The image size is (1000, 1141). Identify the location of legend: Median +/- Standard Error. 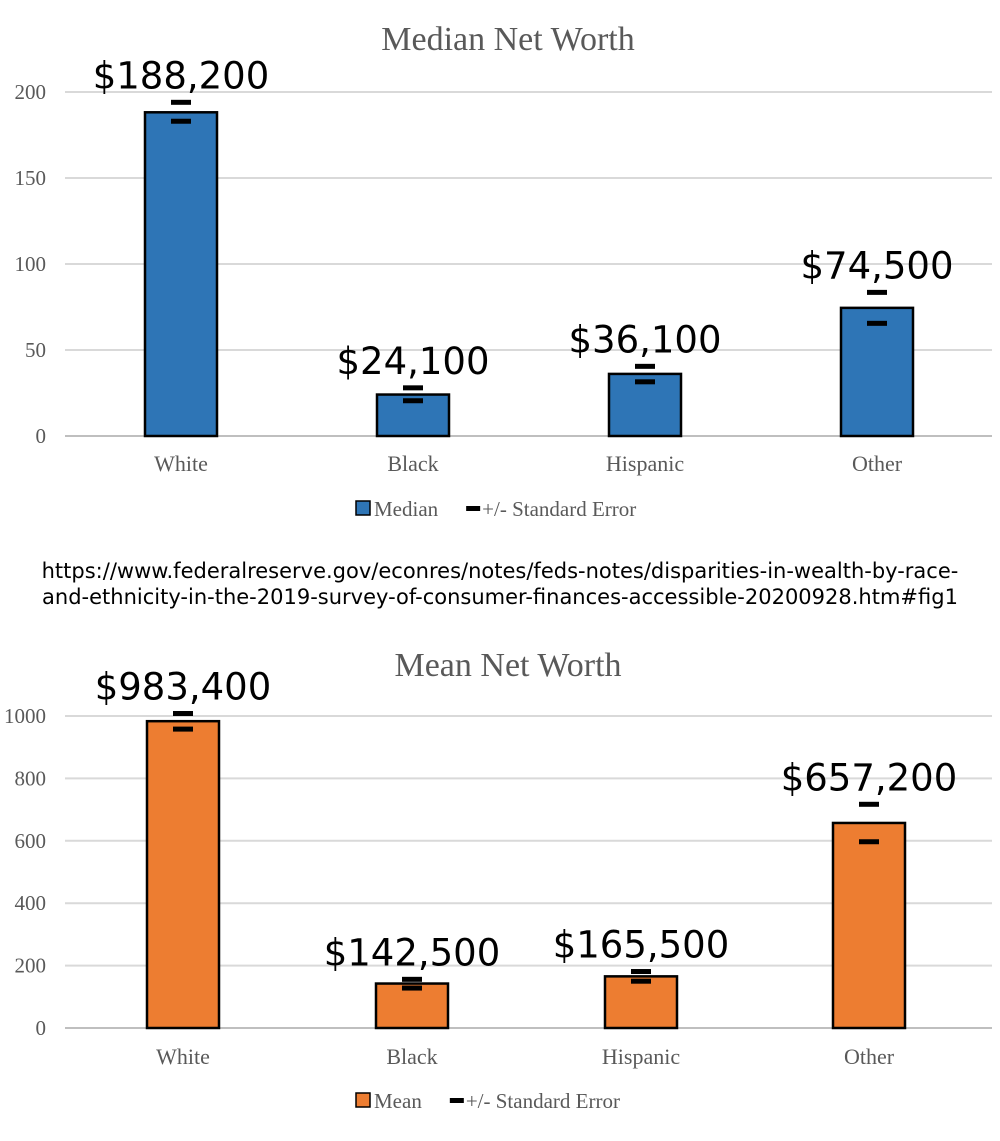
(495, 509).